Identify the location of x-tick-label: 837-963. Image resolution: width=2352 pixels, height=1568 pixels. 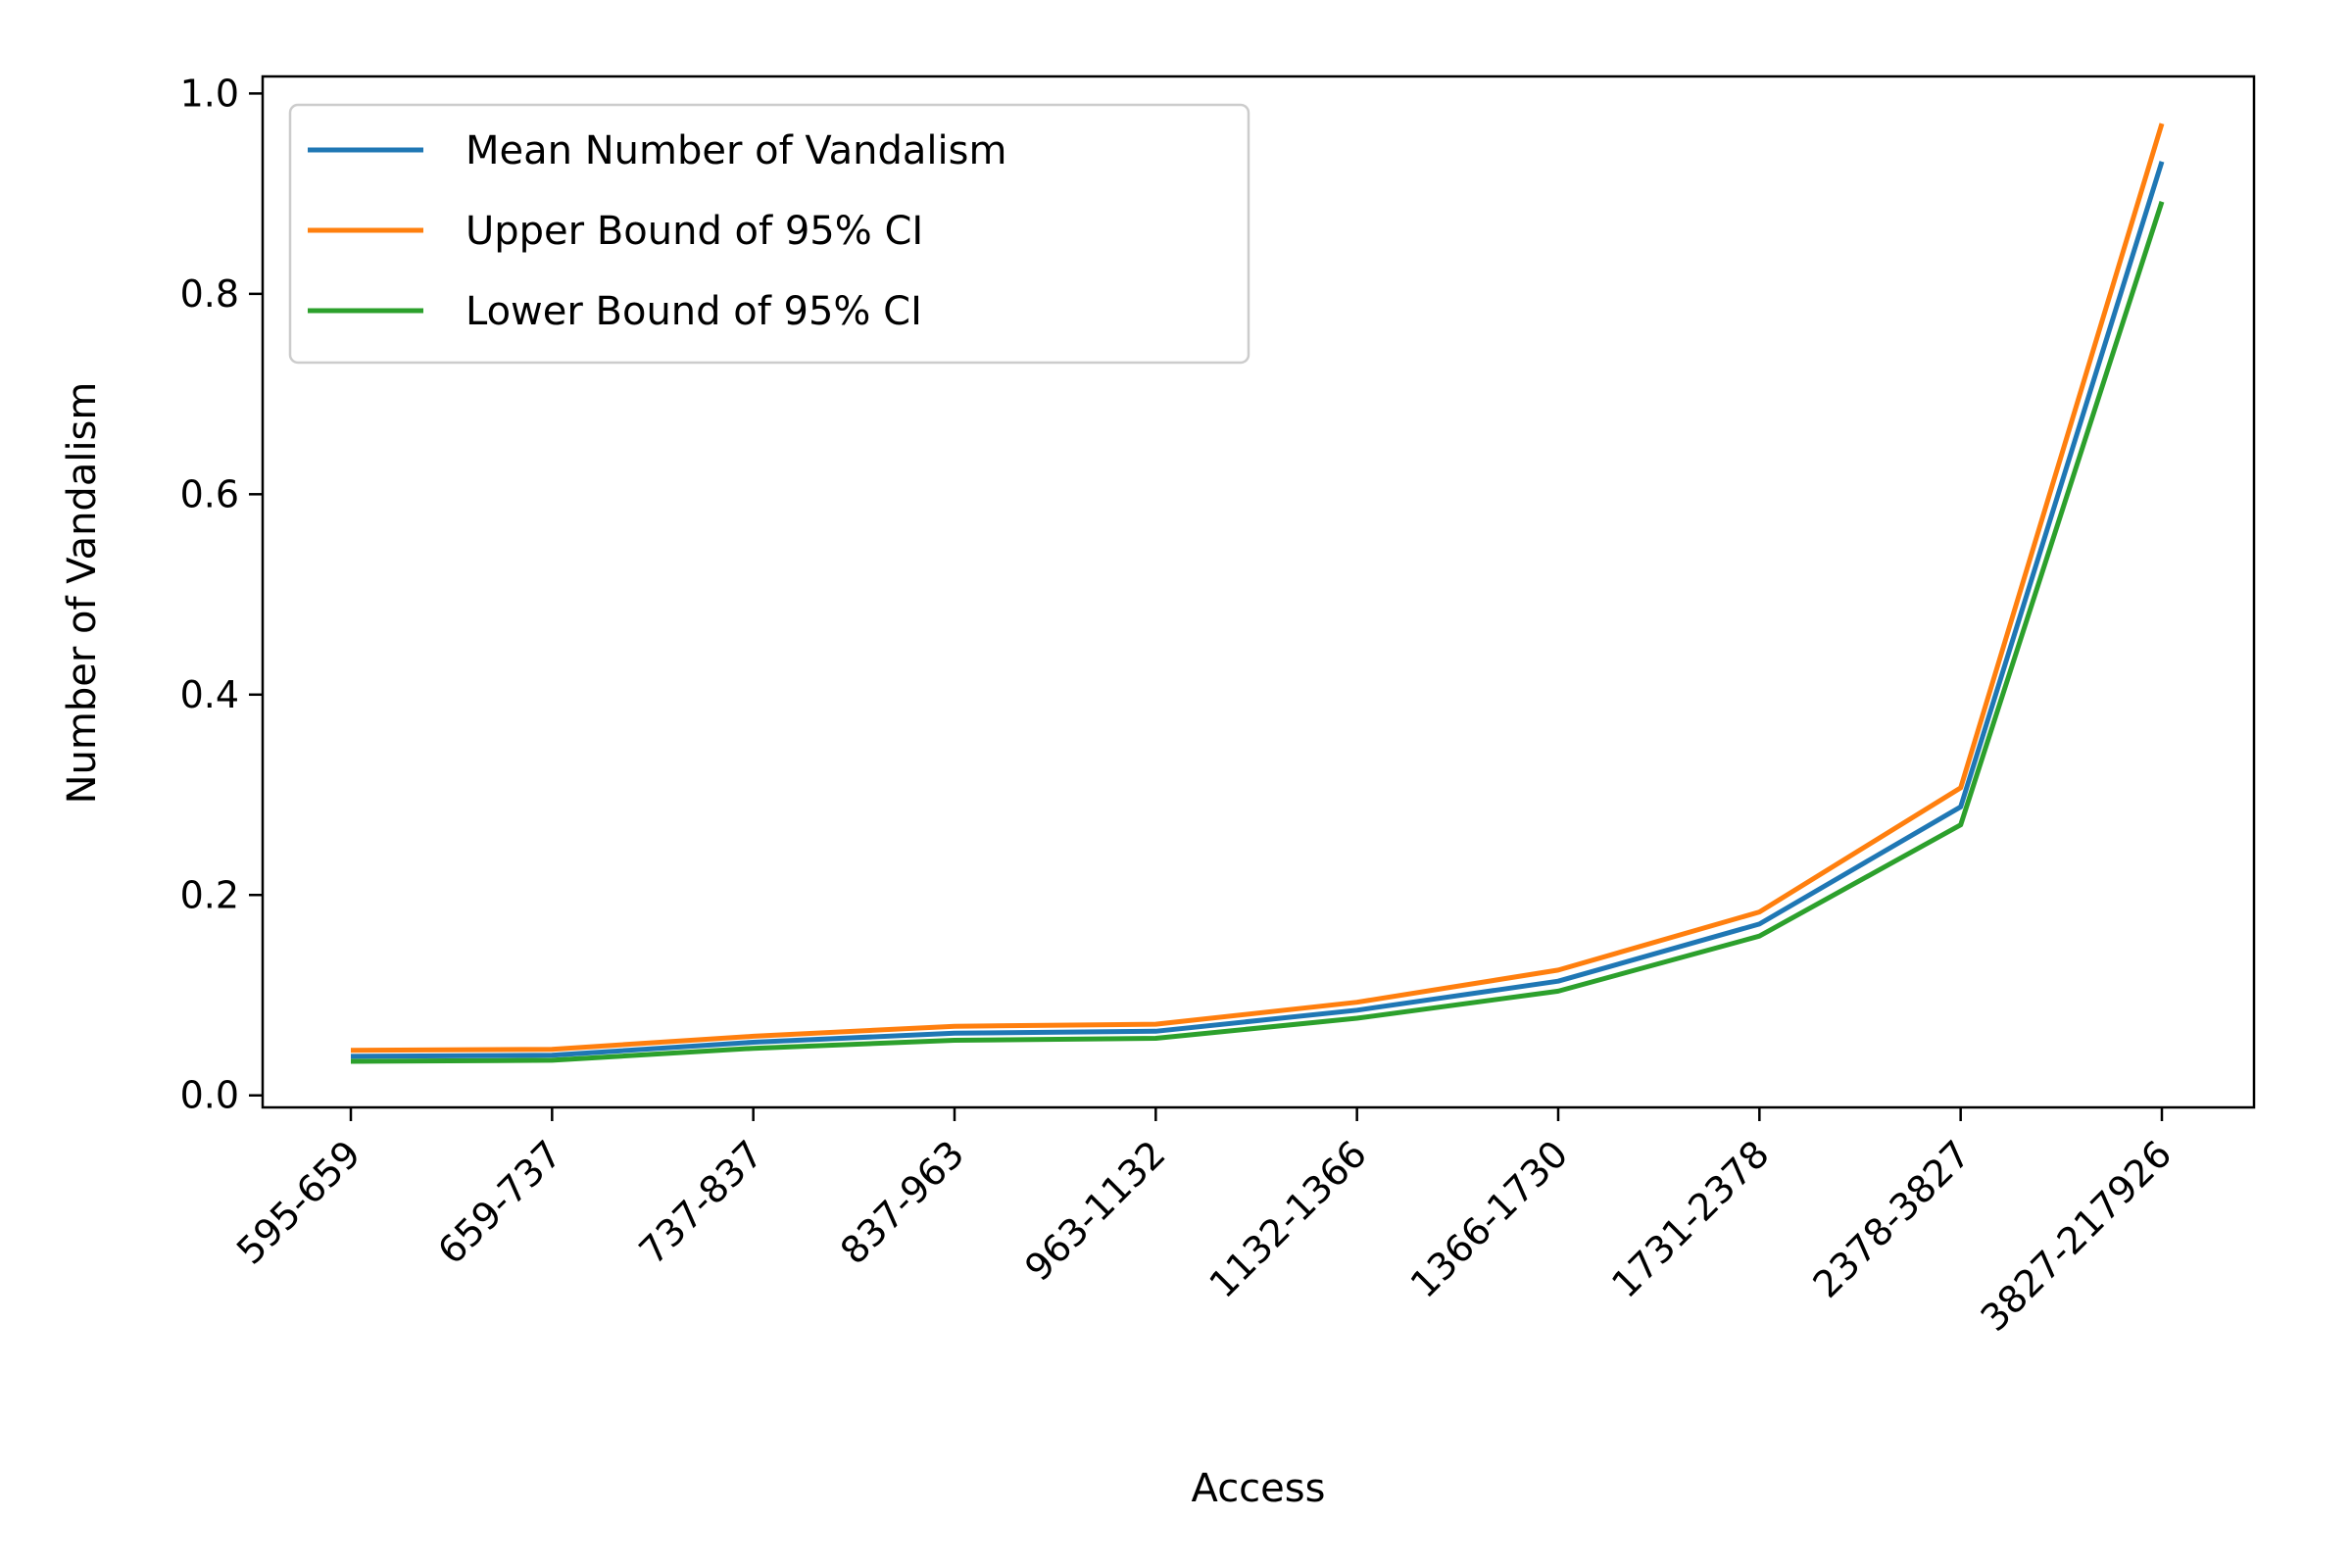
(902, 1202).